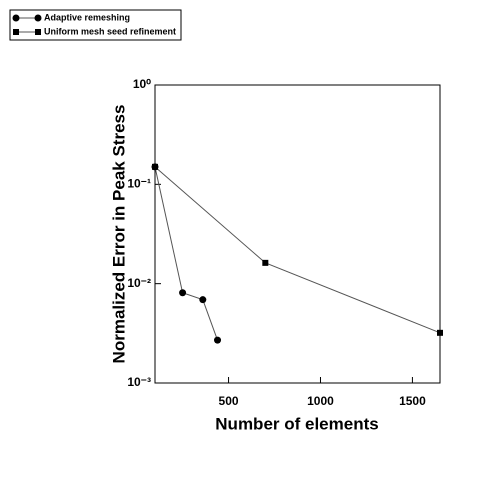 This screenshot has width=500, height=477. What do you see at coordinates (139, 184) in the screenshot?
I see `y-tick-label: 10⁻¹` at bounding box center [139, 184].